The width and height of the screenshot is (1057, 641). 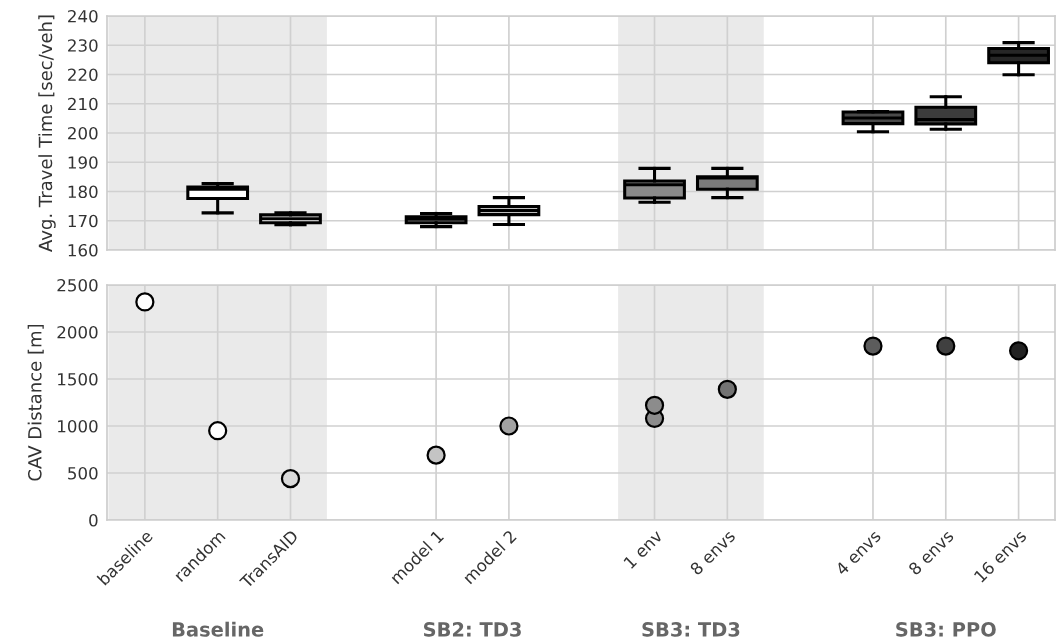 I want to click on text: SB3: PPO, so click(x=946, y=629).